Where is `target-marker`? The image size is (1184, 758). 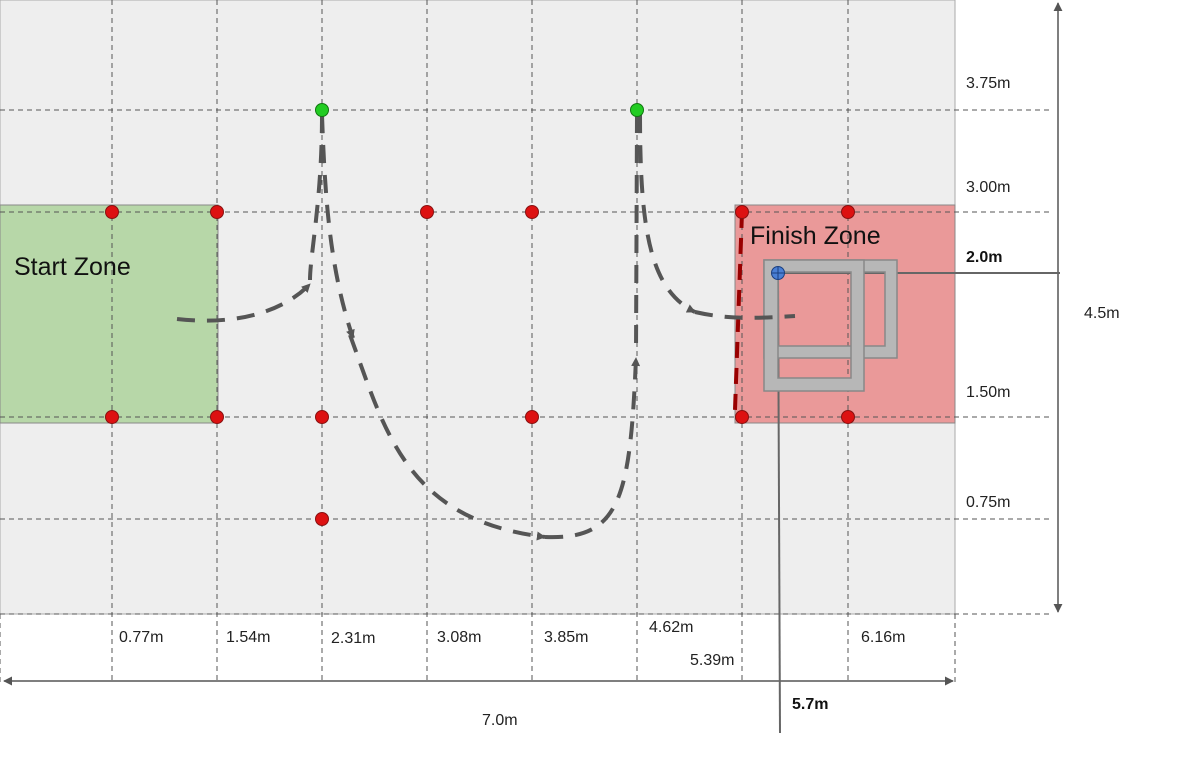
target-marker is located at coordinates (778, 273).